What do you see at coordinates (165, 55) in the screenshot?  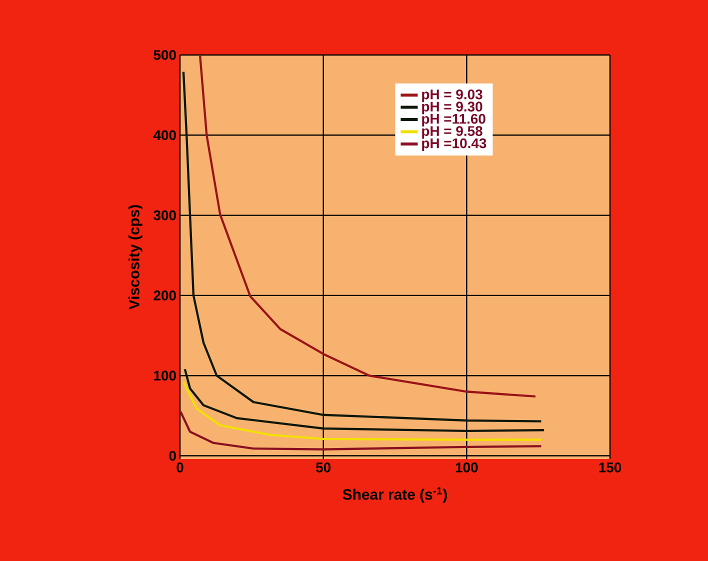 I see `y-tick-label: 500` at bounding box center [165, 55].